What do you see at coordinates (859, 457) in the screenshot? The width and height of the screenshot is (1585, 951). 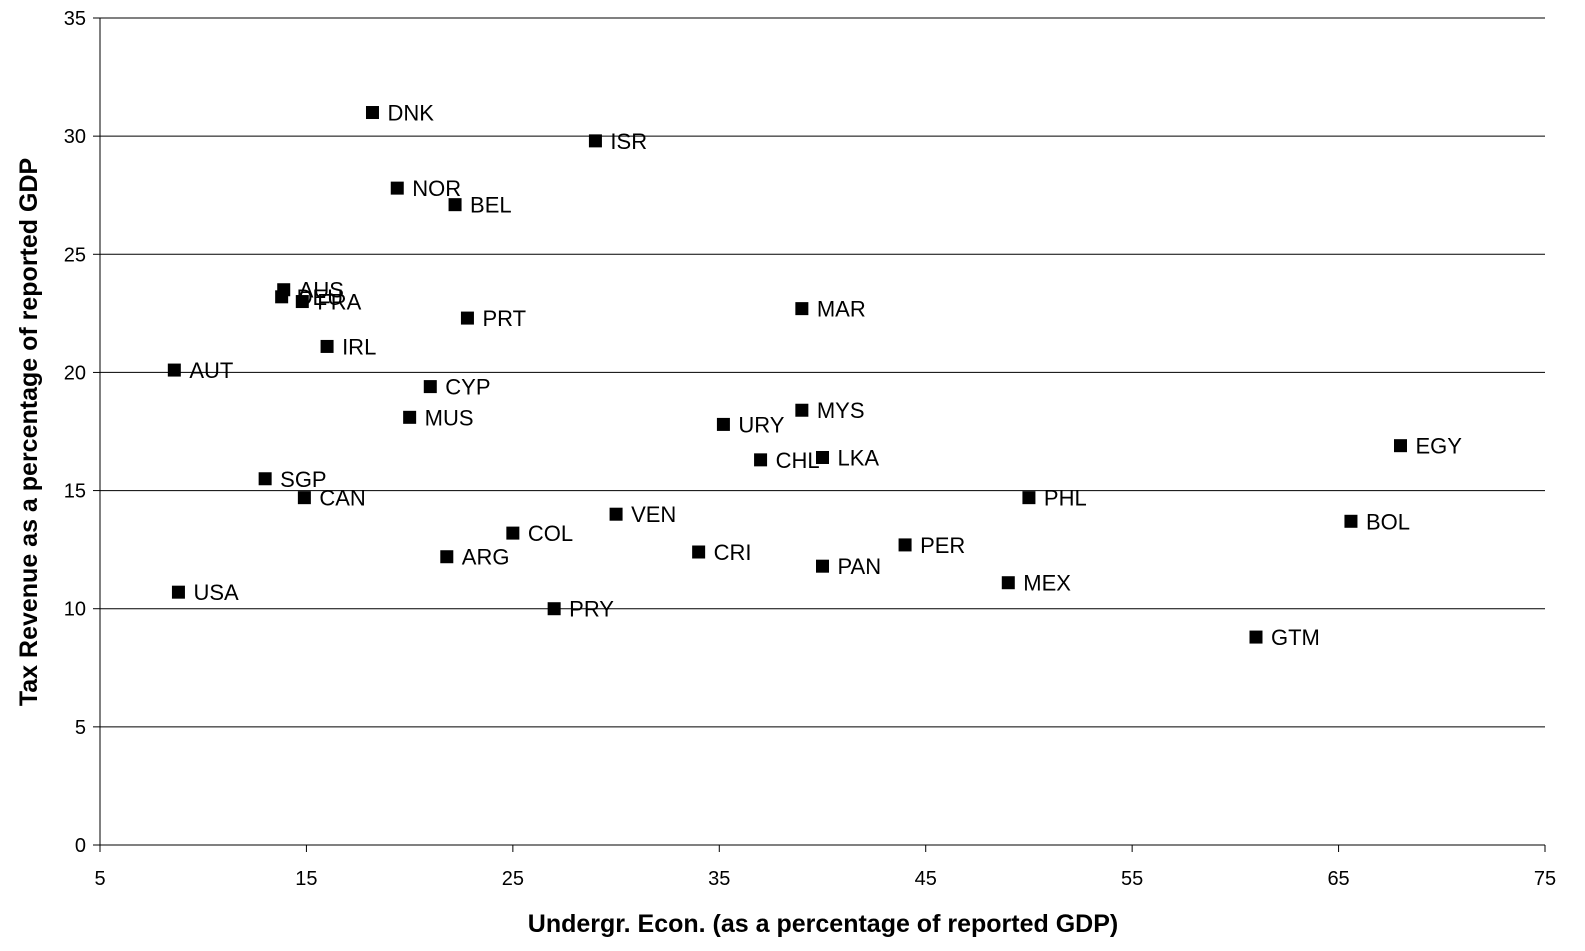 I see `data-point-label: LKA` at bounding box center [859, 457].